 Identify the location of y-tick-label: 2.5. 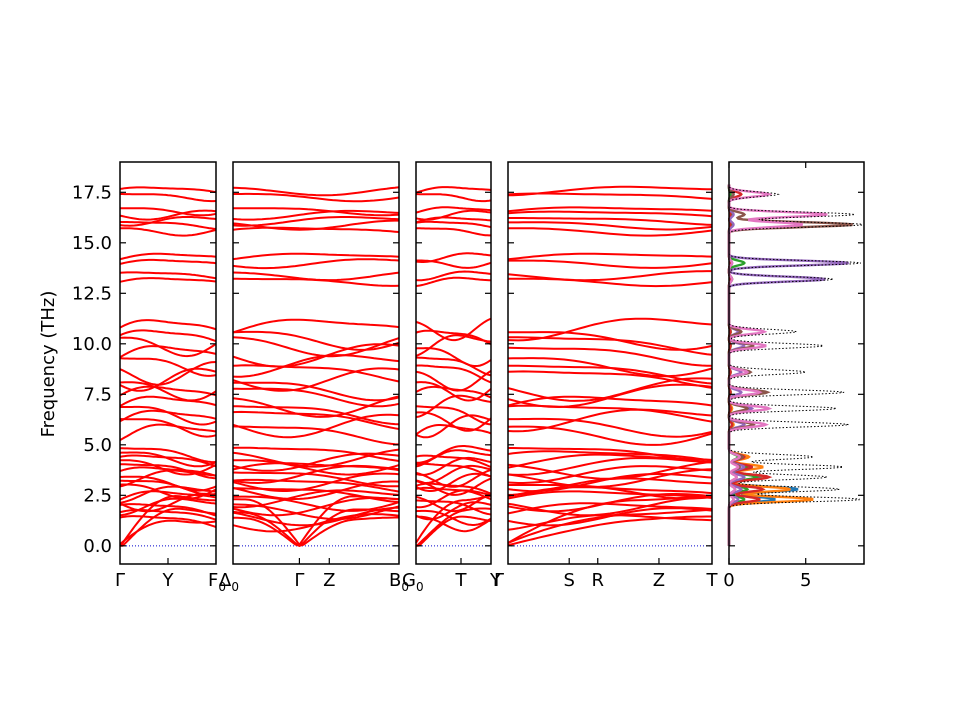
(97, 495).